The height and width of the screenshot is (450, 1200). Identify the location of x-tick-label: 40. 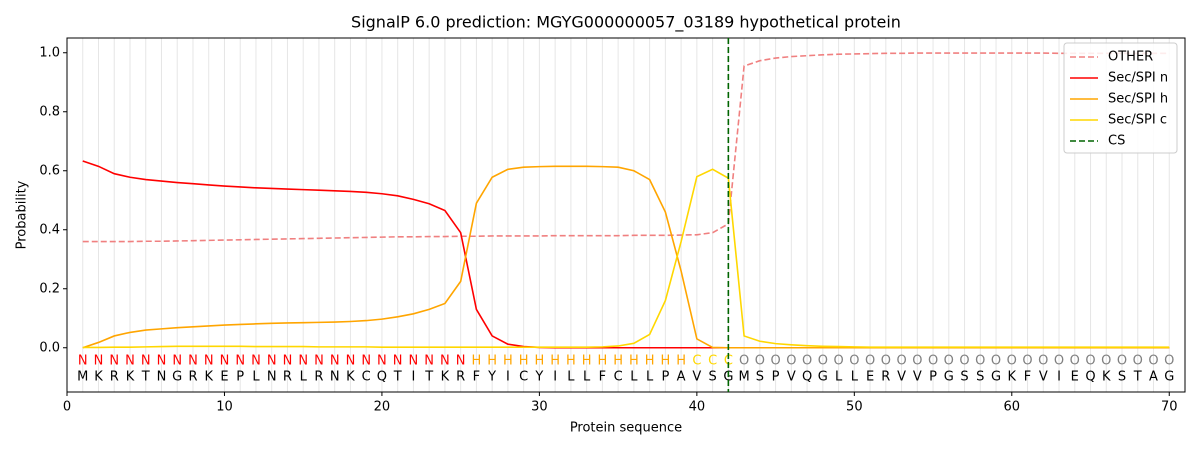
(697, 407).